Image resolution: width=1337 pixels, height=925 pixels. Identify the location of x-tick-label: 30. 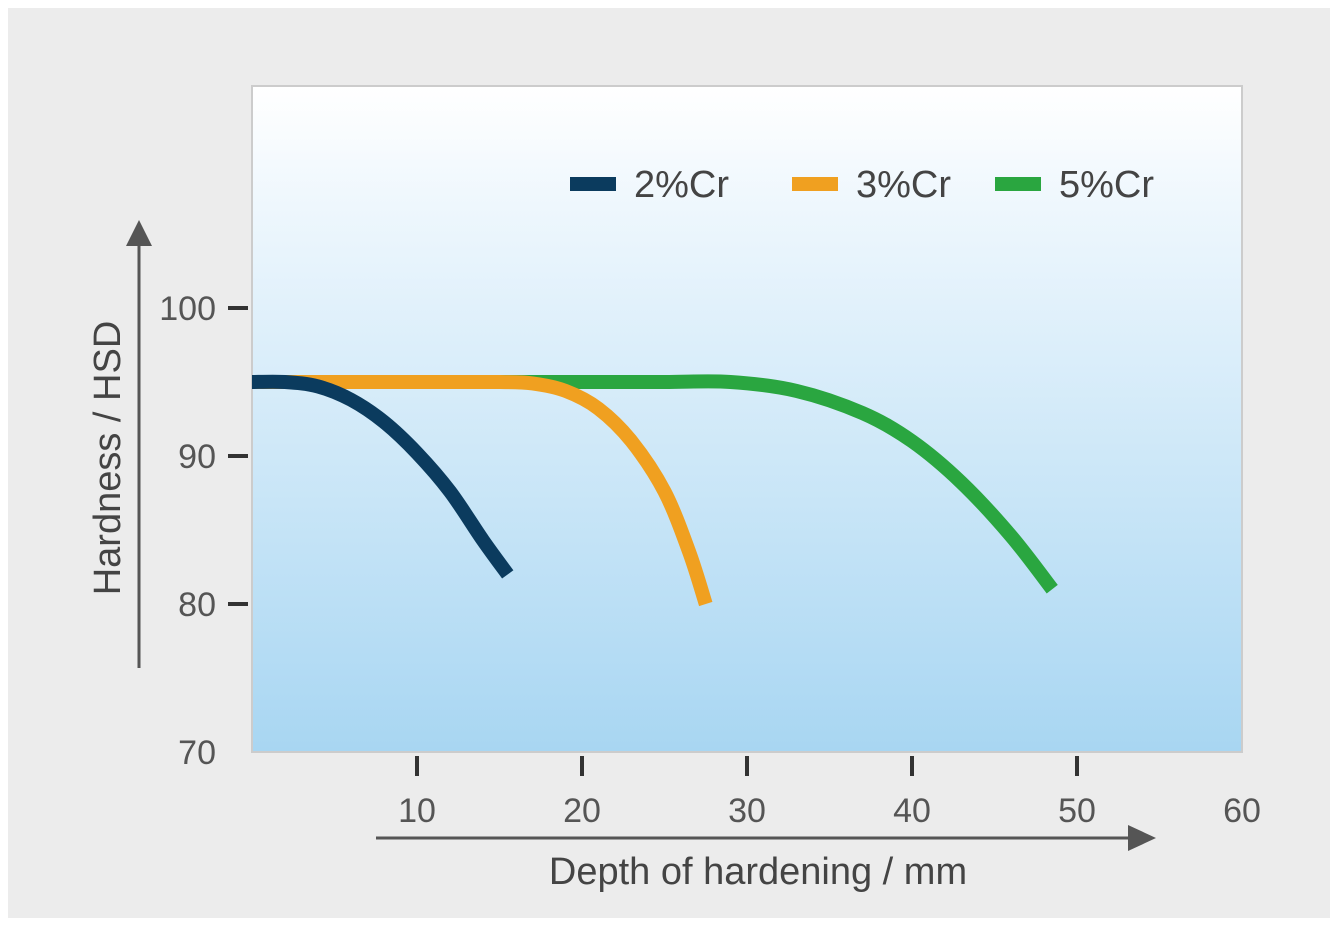
(747, 811).